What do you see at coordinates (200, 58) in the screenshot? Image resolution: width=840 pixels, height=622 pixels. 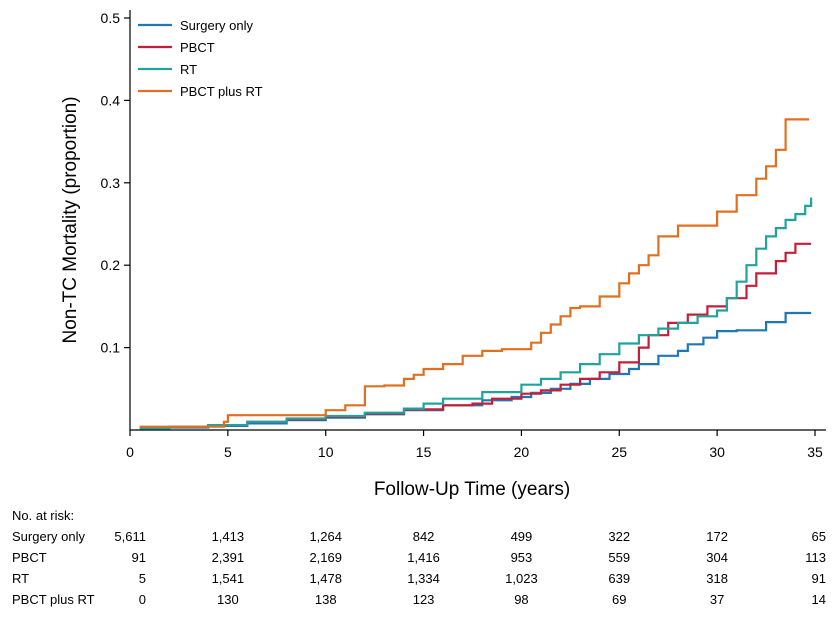 I see `legend: Surgery only PBCT RT PBCT plus RT` at bounding box center [200, 58].